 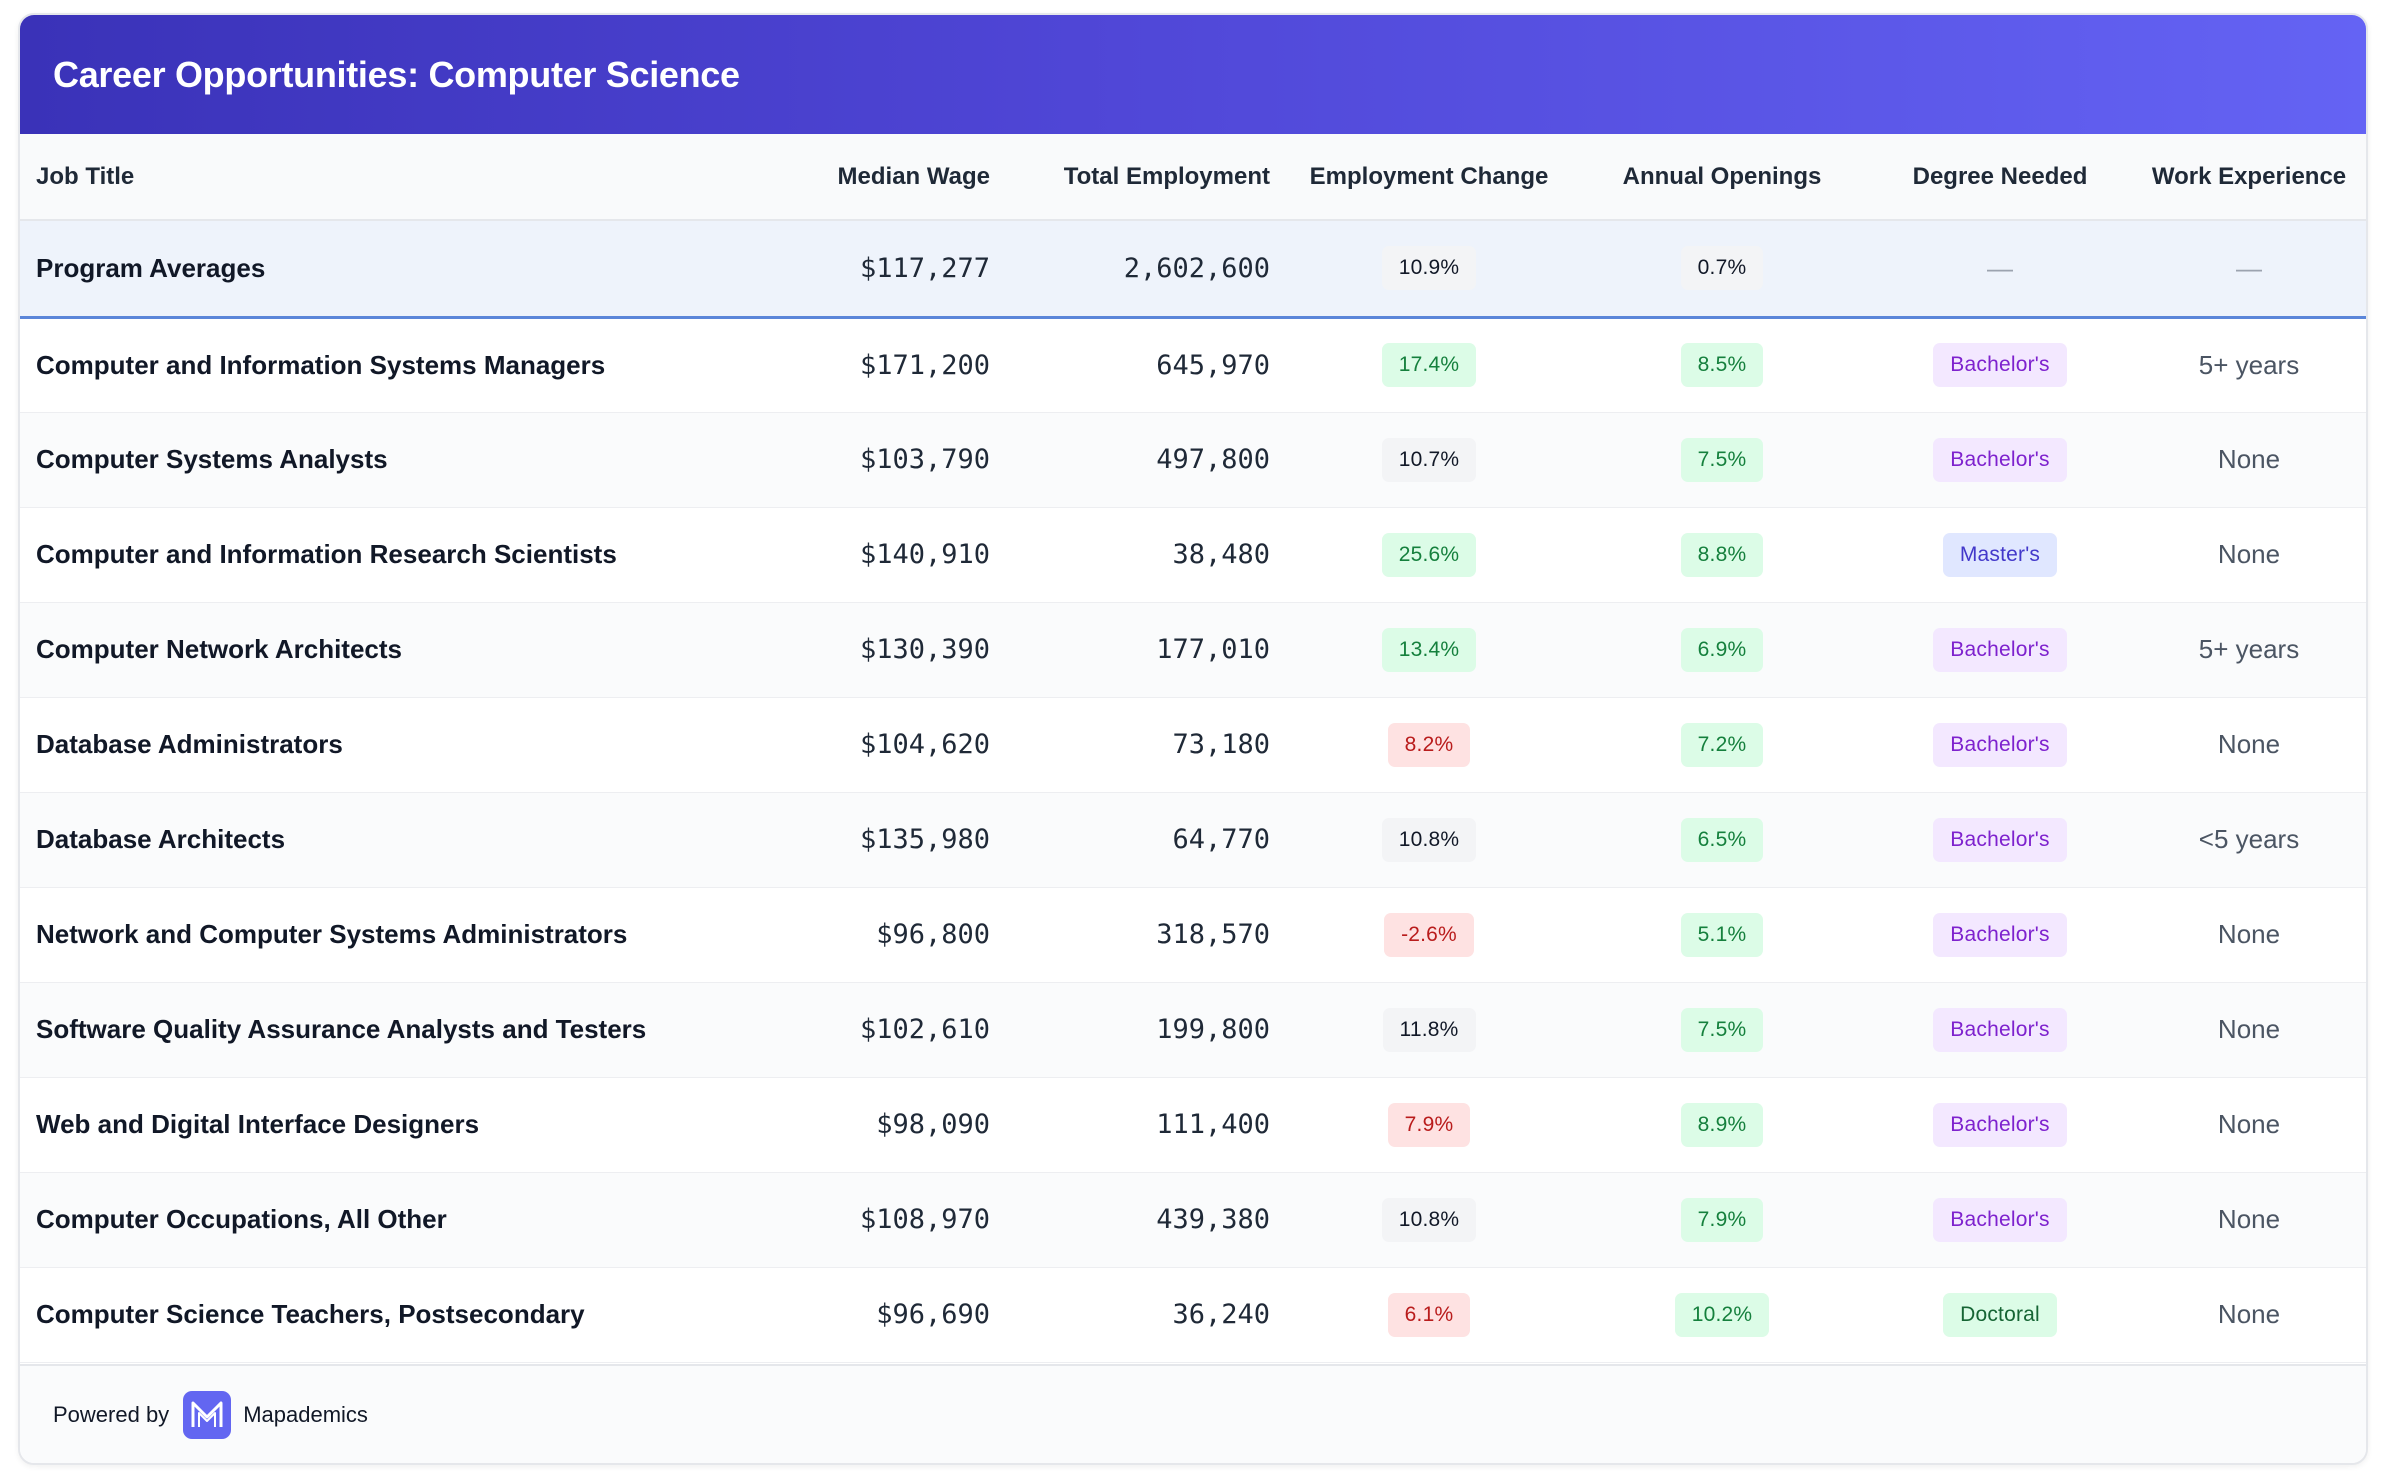 What do you see at coordinates (207, 1414) in the screenshot?
I see `mapademics-logo-icon` at bounding box center [207, 1414].